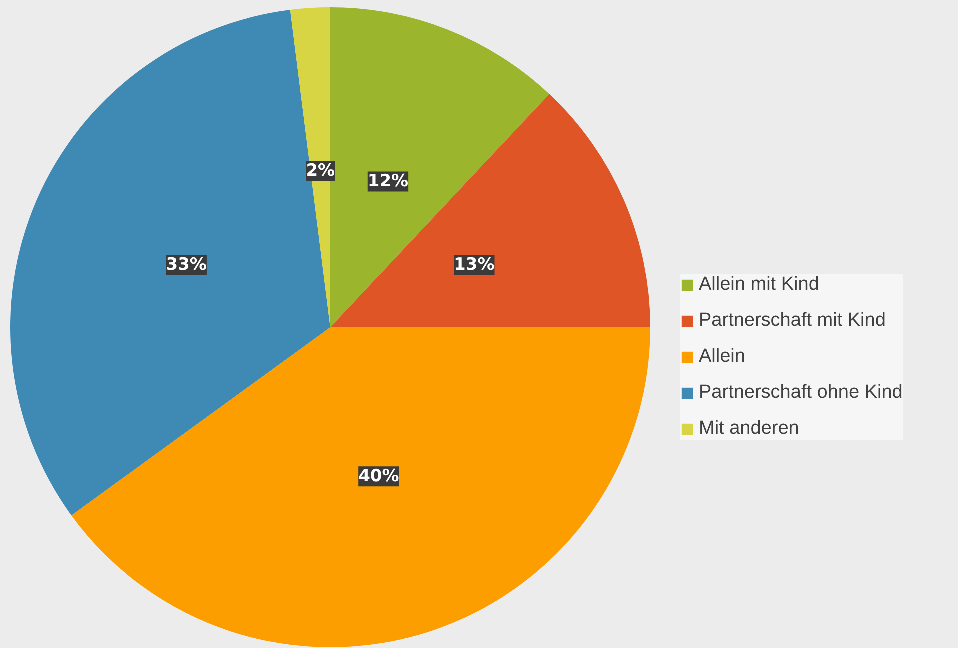 The image size is (958, 648). Describe the element at coordinates (388, 182) in the screenshot. I see `data-label: 12%` at that location.